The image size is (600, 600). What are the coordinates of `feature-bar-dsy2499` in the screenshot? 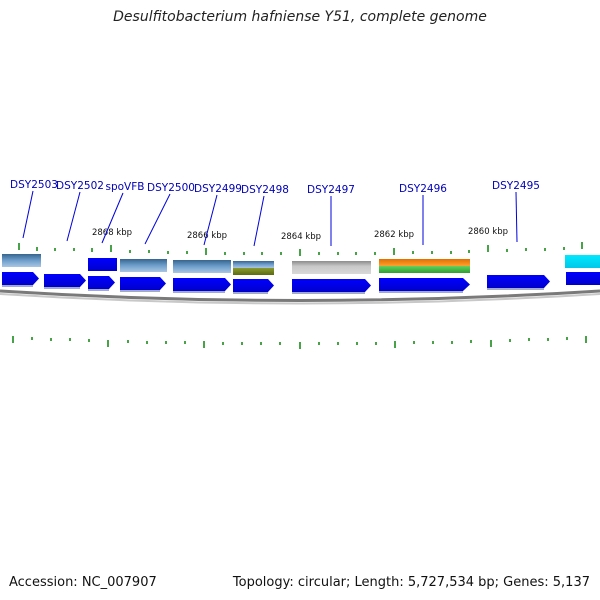 It's located at (202, 266).